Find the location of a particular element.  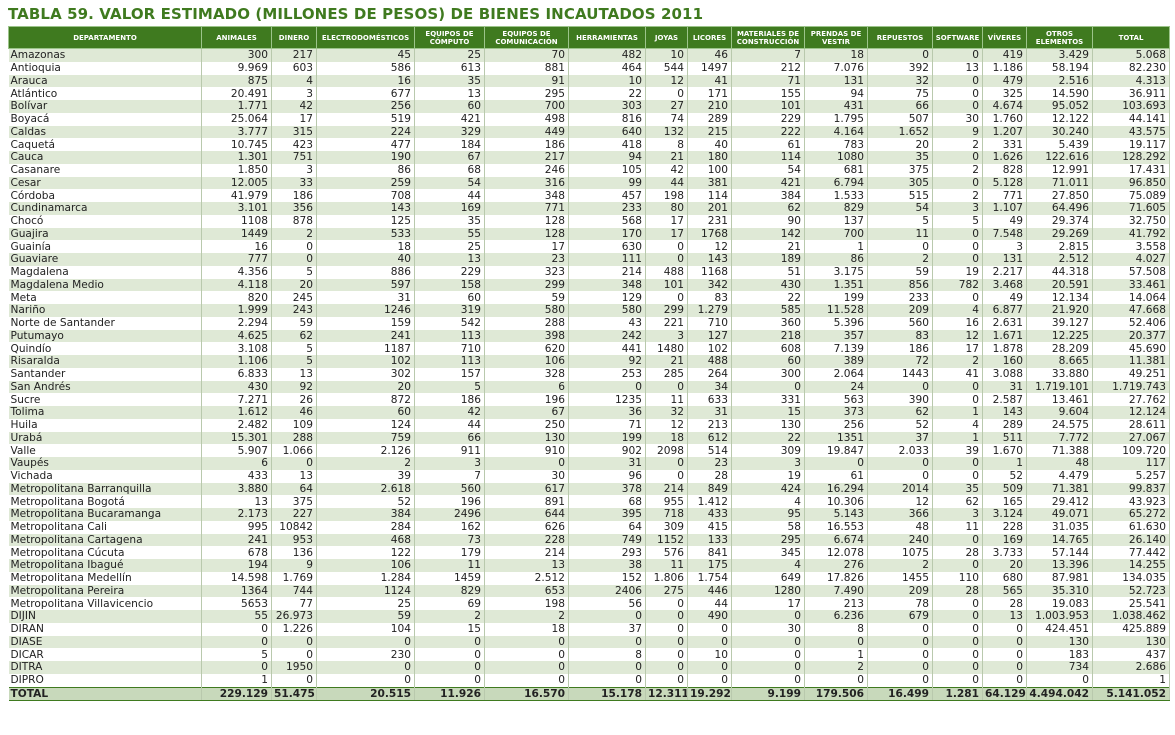

value-cell: 2 is located at coordinates (957, 195).